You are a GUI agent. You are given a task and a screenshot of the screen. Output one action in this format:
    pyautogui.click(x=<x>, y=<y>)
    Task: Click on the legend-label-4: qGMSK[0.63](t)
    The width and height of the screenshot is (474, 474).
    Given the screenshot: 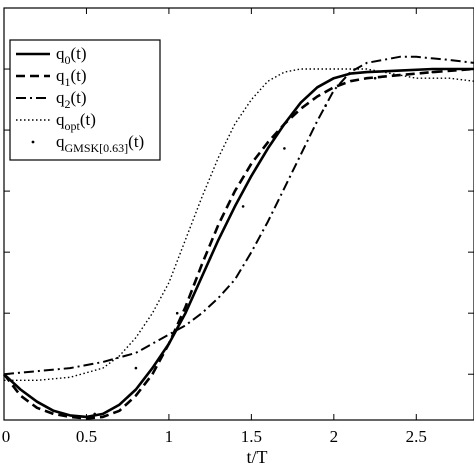 What is the action you would take?
    pyautogui.click(x=100, y=143)
    